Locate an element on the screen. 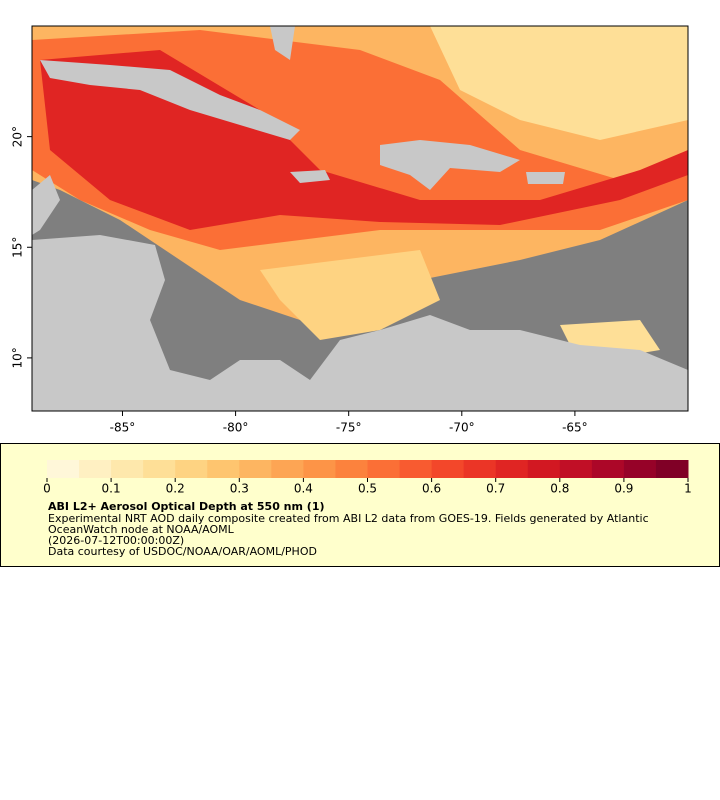  legend-text: (2026-07-12T00:00:00Z) is located at coordinates (116, 540).